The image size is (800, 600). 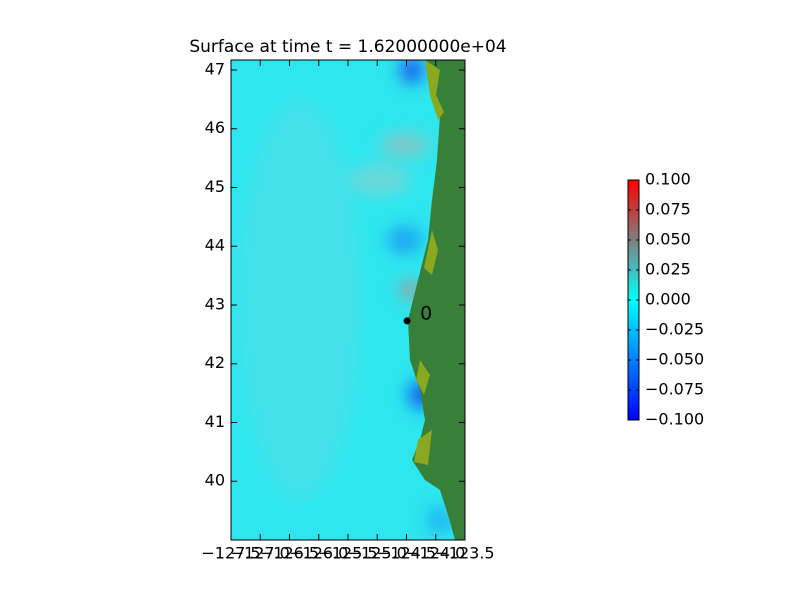 I want to click on x-tick-label: −124.5, so click(x=406, y=553).